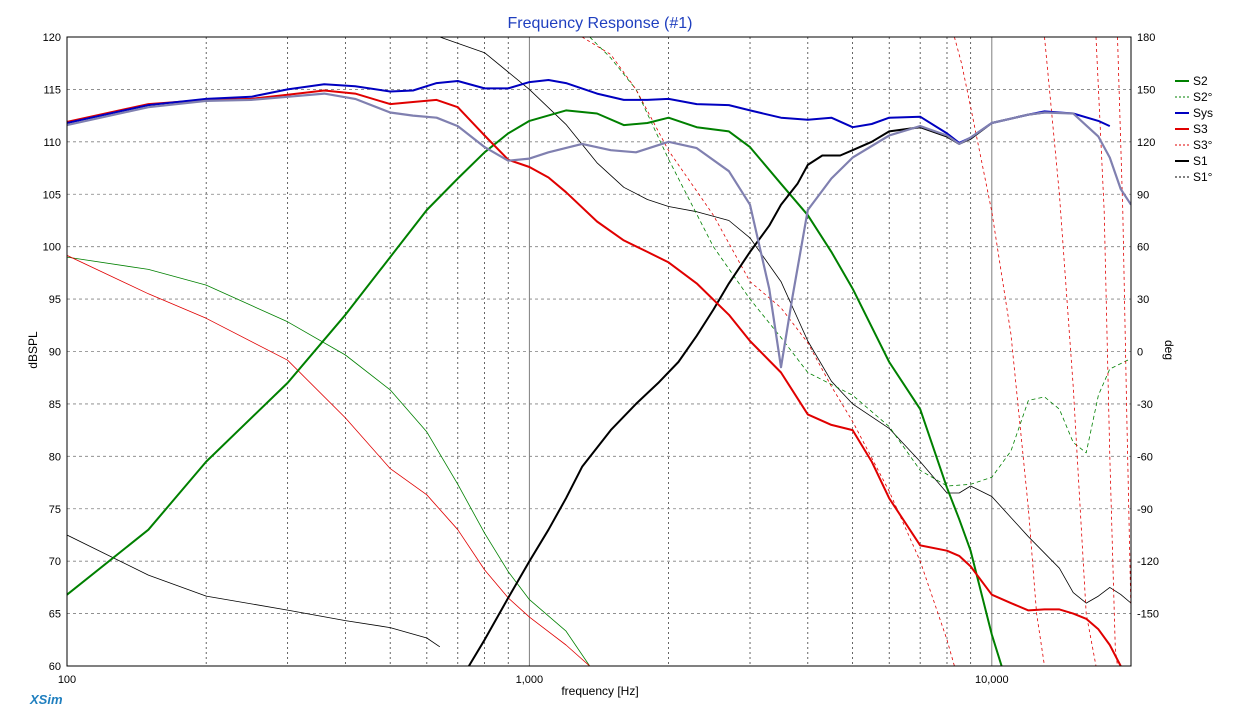 Image resolution: width=1243 pixels, height=721 pixels. I want to click on legend-label-sys: Sys, so click(1203, 113).